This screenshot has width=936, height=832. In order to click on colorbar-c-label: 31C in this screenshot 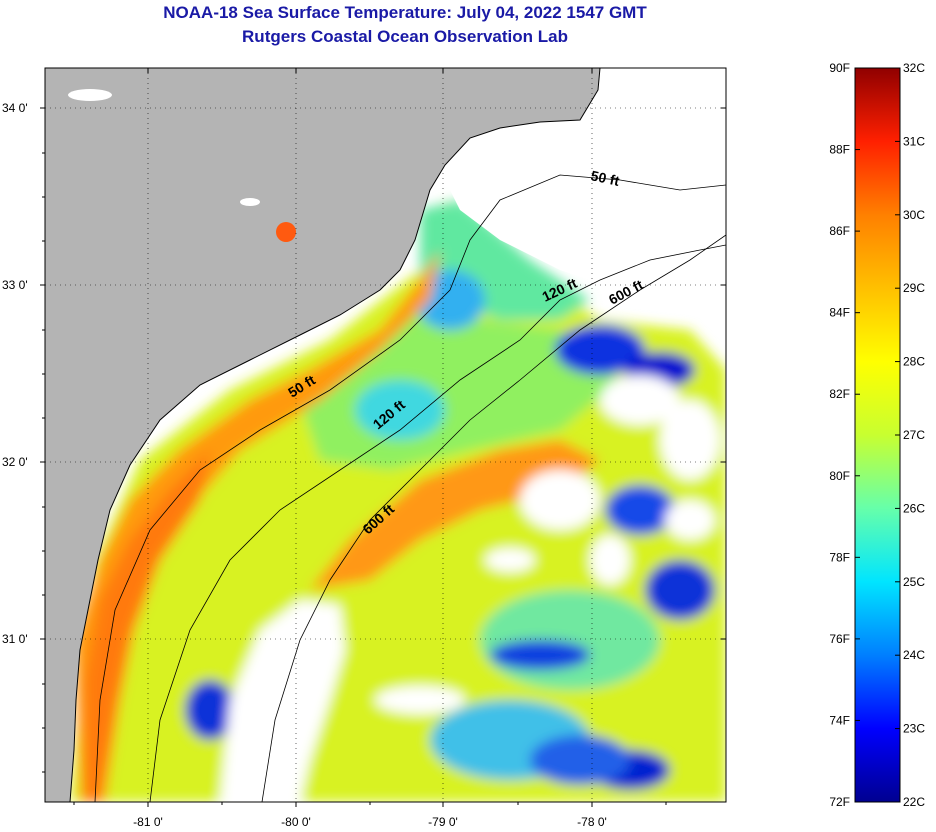, I will do `click(914, 141)`.